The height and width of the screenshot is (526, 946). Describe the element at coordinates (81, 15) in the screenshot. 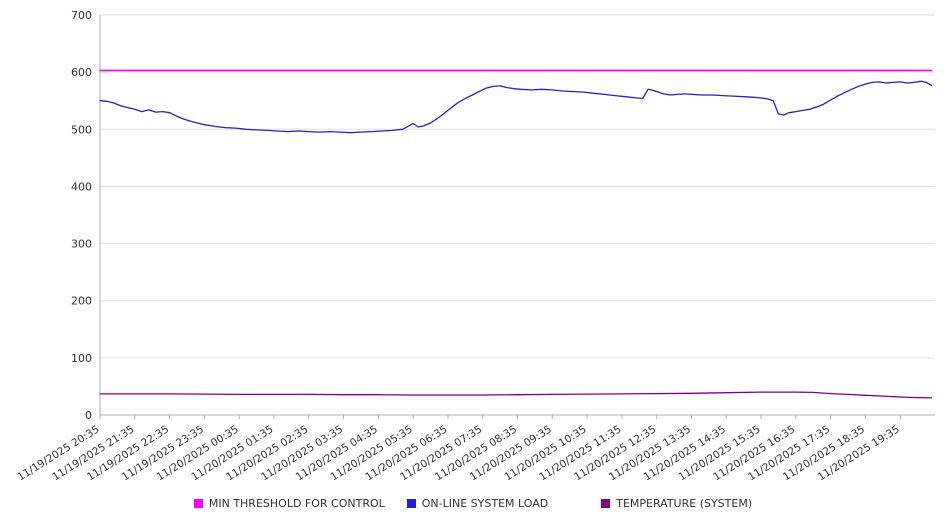

I see `y-axis-tick-label: 700` at that location.